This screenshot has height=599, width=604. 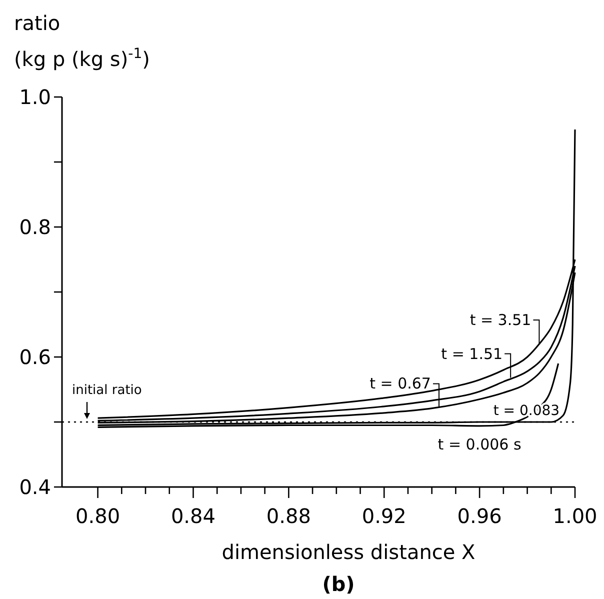 I want to click on annotation: t = 1.51, so click(x=472, y=353).